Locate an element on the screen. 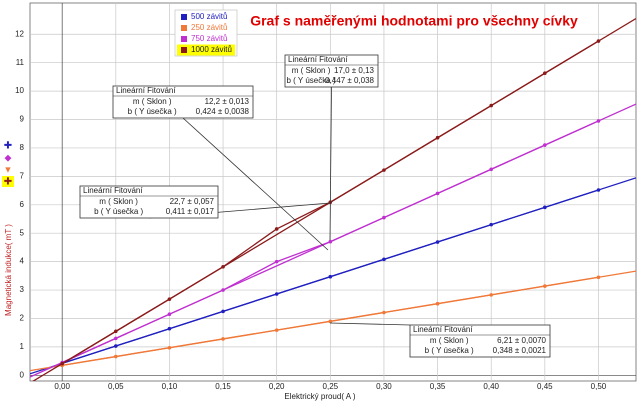 The height and width of the screenshot is (406, 640). x-tick-label: 0,25 is located at coordinates (331, 386).